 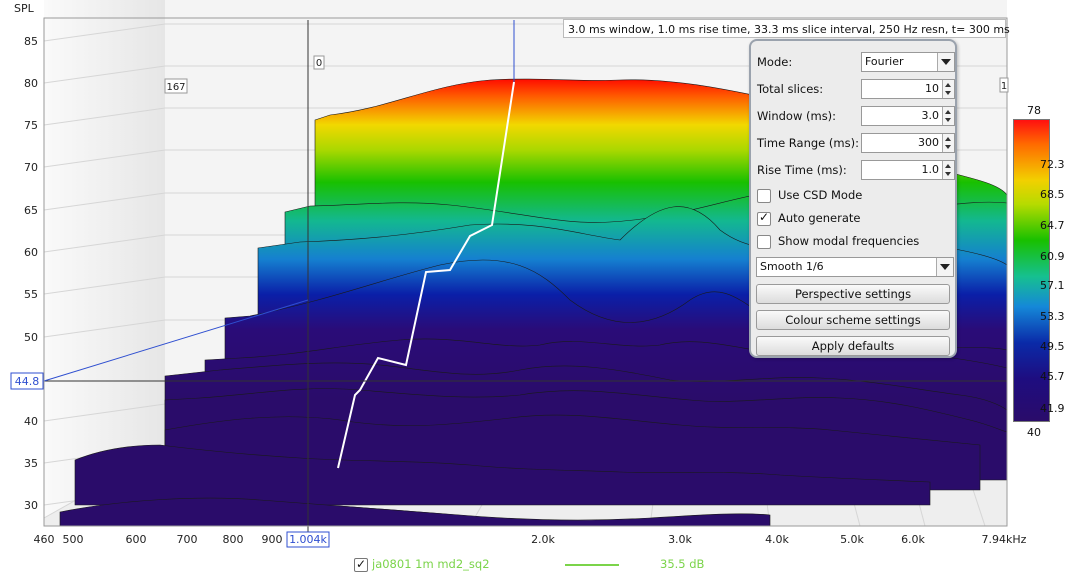 What do you see at coordinates (1052, 285) in the screenshot?
I see `colour-scale-tick: 57.1` at bounding box center [1052, 285].